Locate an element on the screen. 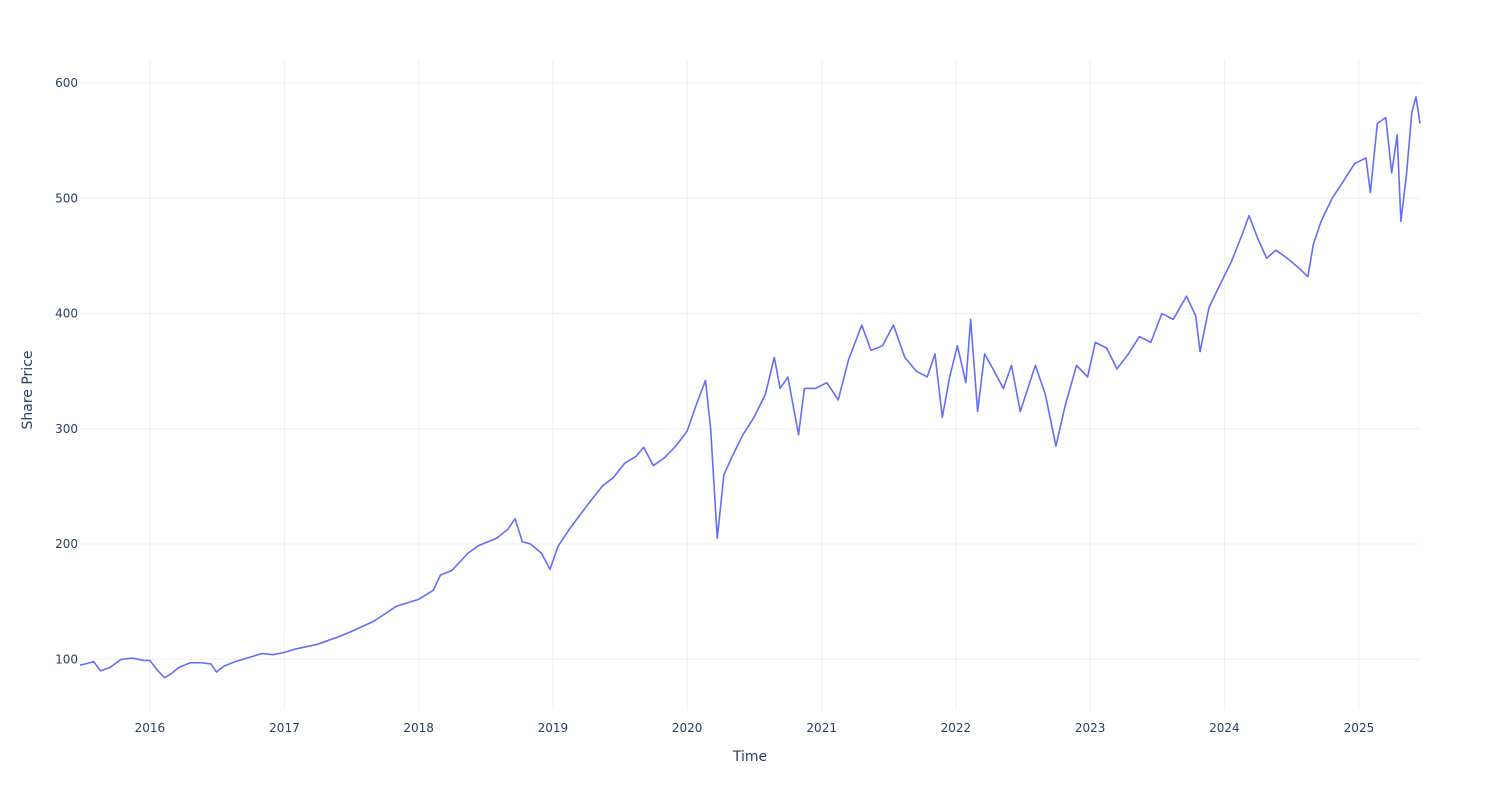  y-axis-title: Share Price is located at coordinates (28, 389).